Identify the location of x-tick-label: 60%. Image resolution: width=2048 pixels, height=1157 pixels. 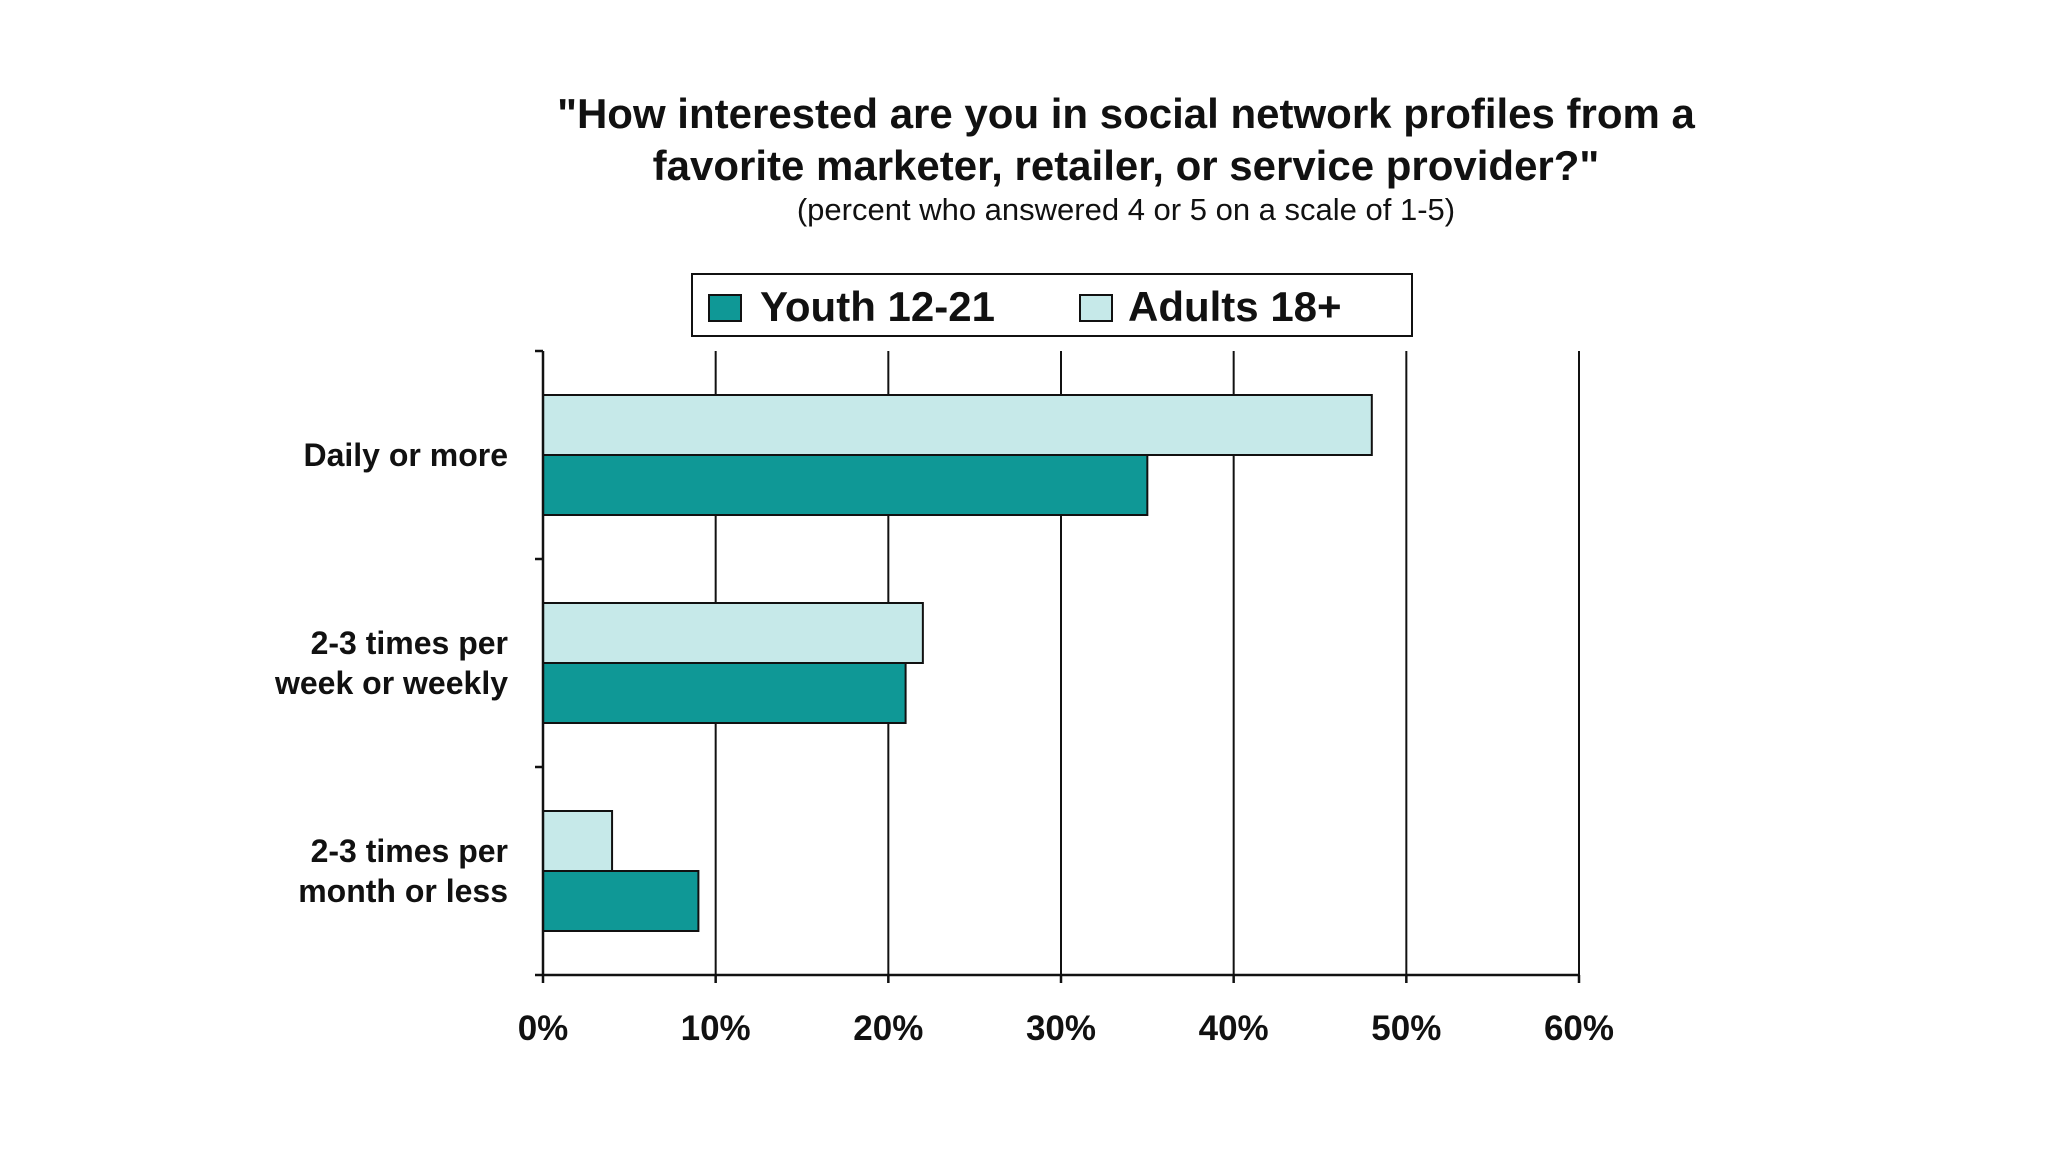
(1579, 1028).